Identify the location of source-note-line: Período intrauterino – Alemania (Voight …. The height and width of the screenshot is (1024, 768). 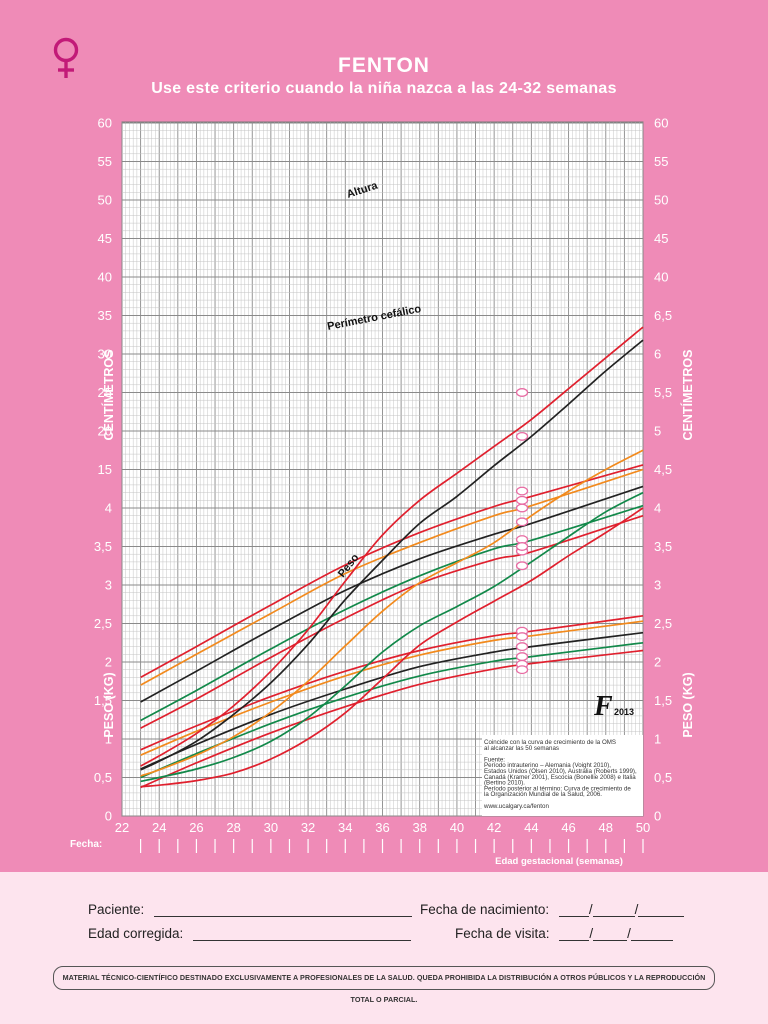
(547, 765).